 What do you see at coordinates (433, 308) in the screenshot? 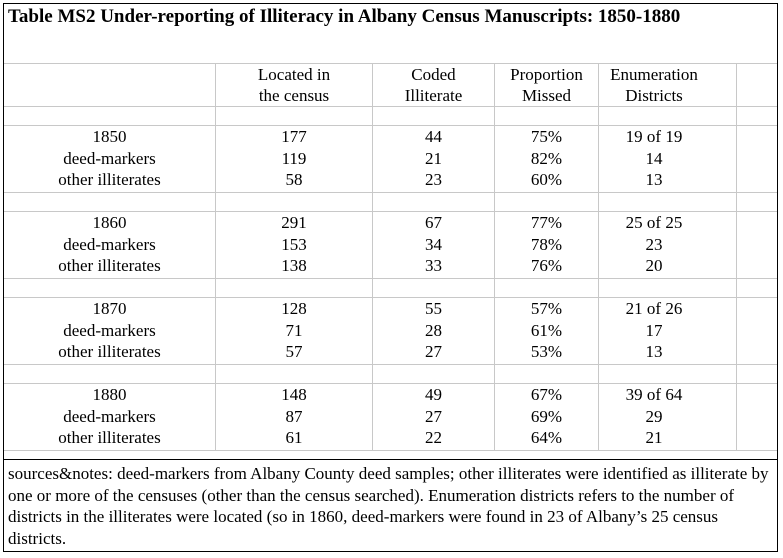
I see `cell-coded: 55` at bounding box center [433, 308].